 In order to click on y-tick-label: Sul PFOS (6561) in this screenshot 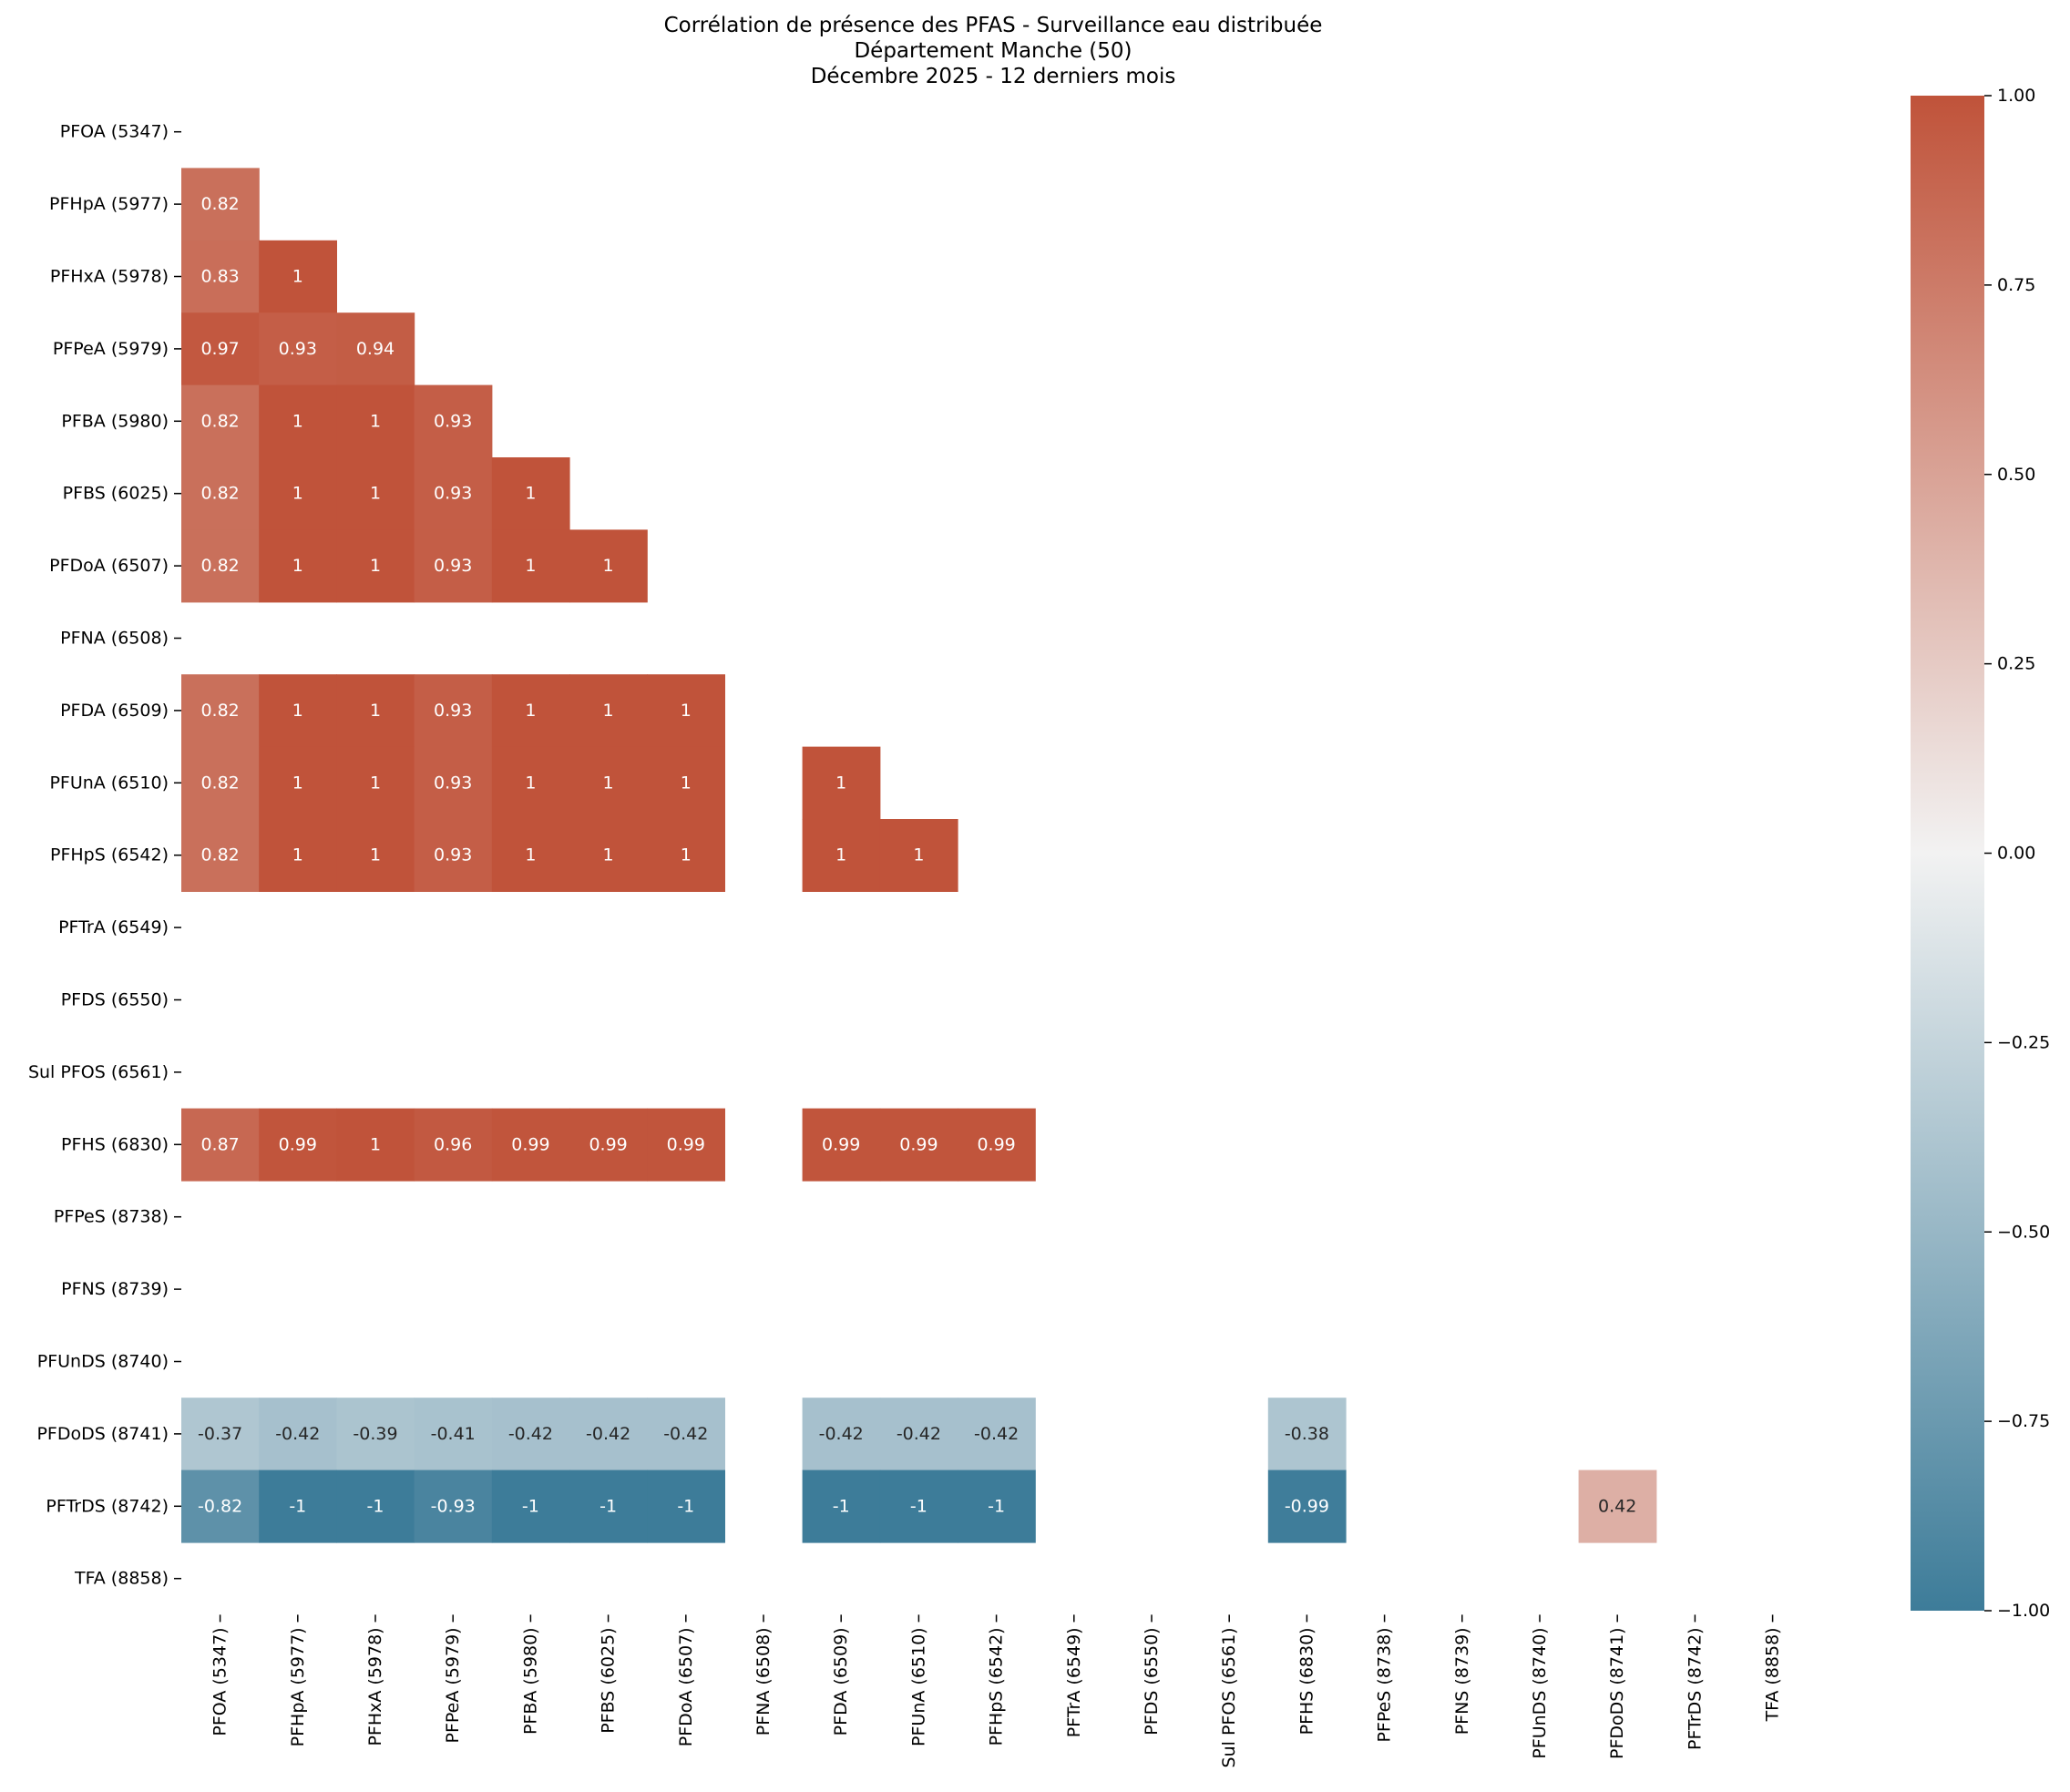, I will do `click(99, 1072)`.